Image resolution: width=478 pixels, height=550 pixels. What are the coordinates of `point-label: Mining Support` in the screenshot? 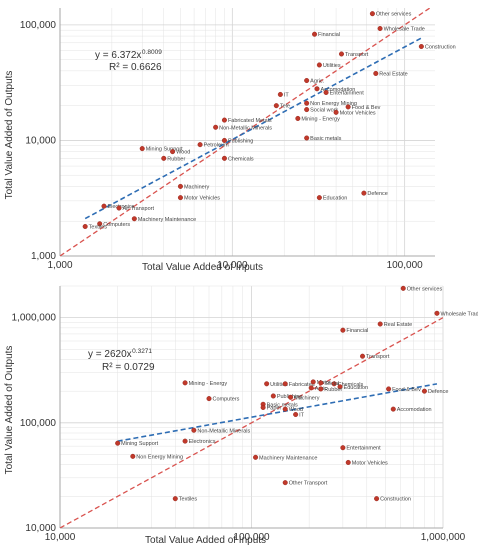 It's located at (139, 444).